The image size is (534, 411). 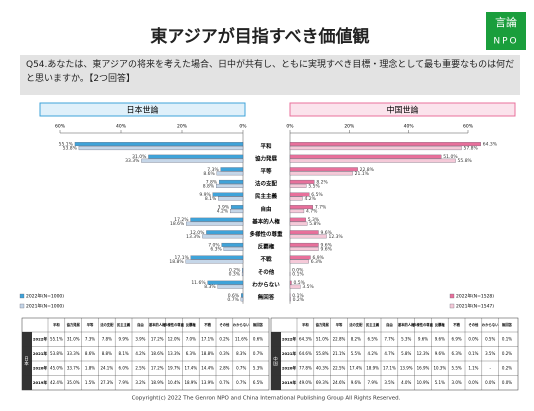 I want to click on table-header: 無回答, so click(x=507, y=324).